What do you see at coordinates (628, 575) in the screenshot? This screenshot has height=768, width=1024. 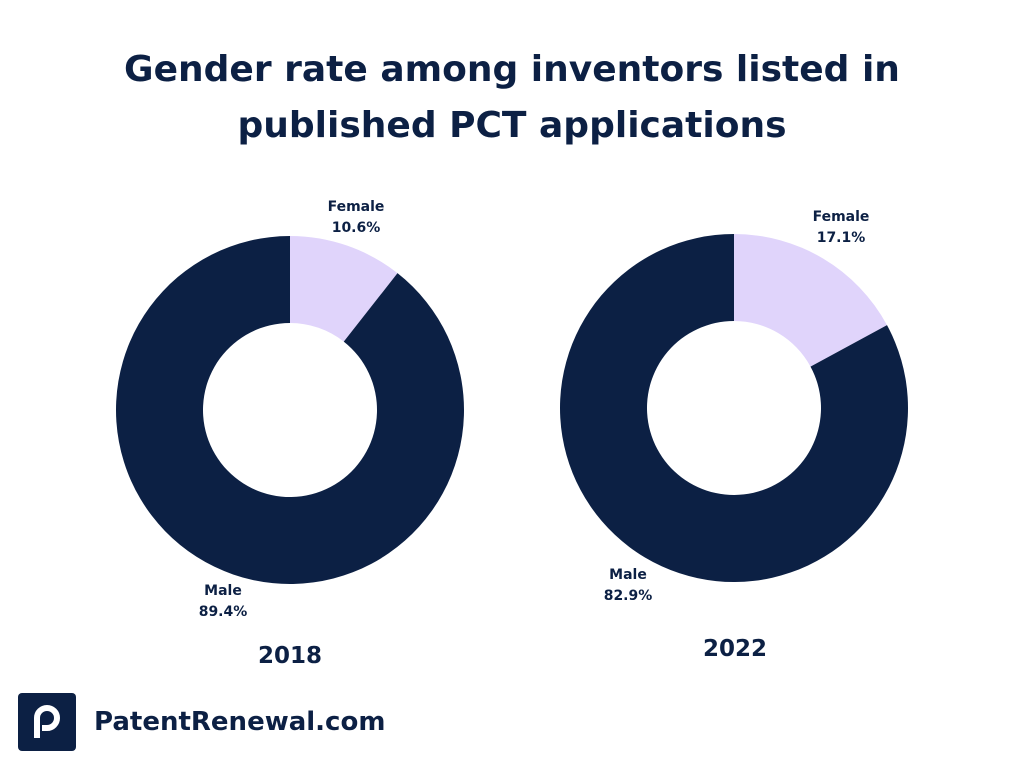 I see `label-2022-male-name: Male` at bounding box center [628, 575].